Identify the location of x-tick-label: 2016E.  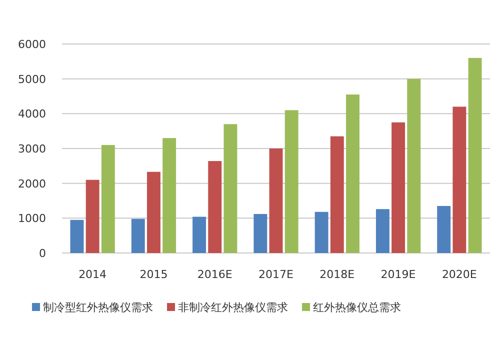
(214, 274).